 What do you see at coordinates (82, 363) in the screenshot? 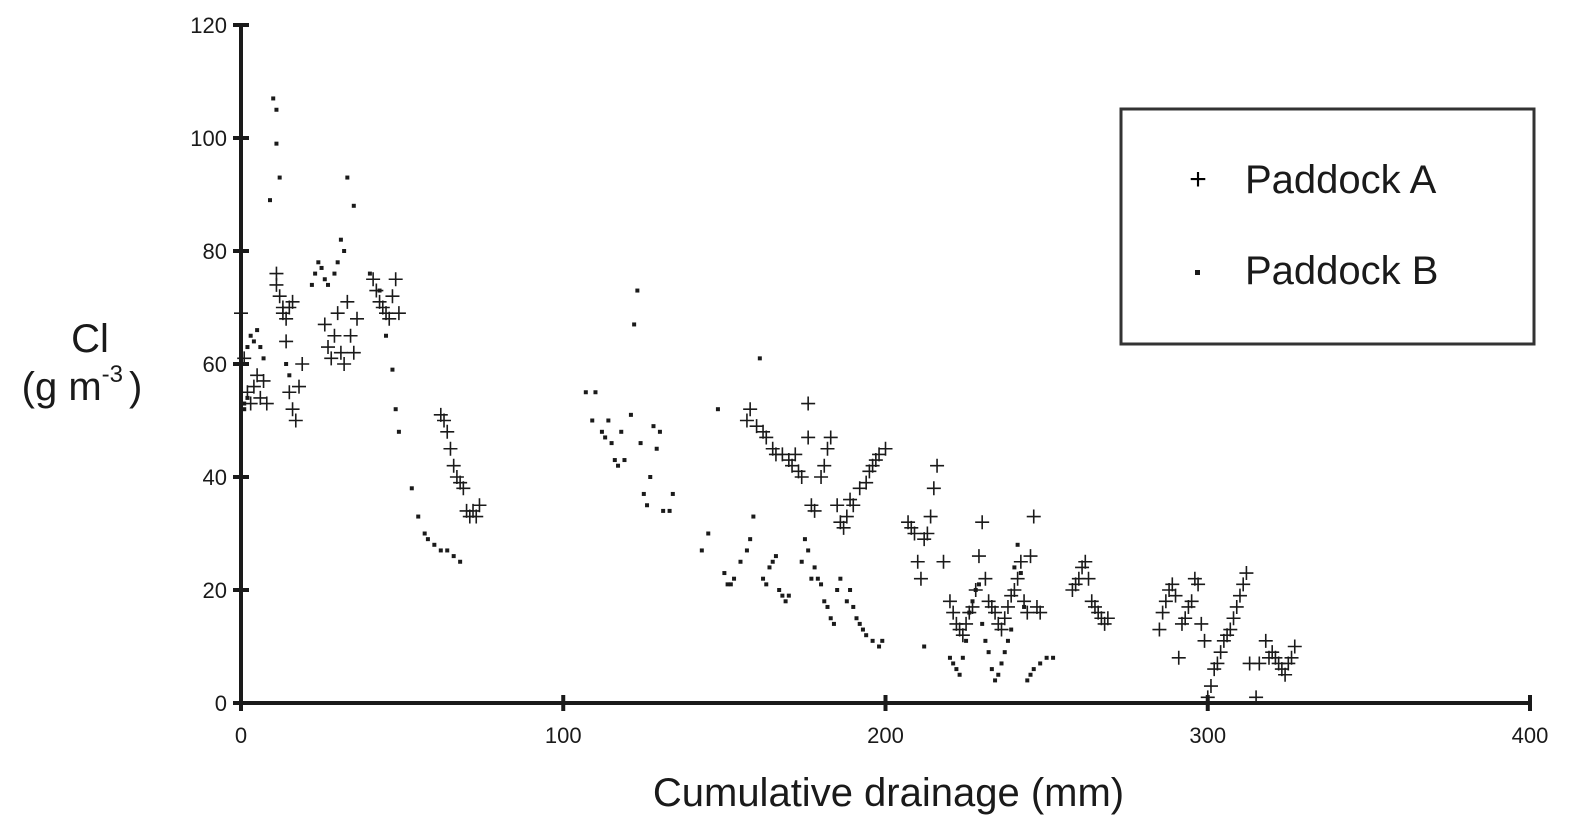
I see `y-axis-title: Cl (g m-3)` at bounding box center [82, 363].